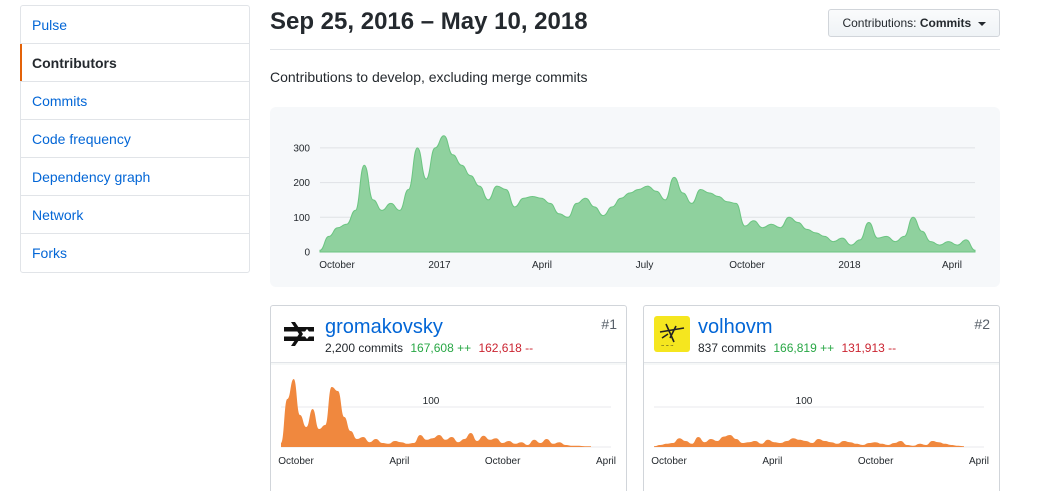  I want to click on contributor-stats: 837 commits 166,819 ++ 131,913 --, so click(797, 348).